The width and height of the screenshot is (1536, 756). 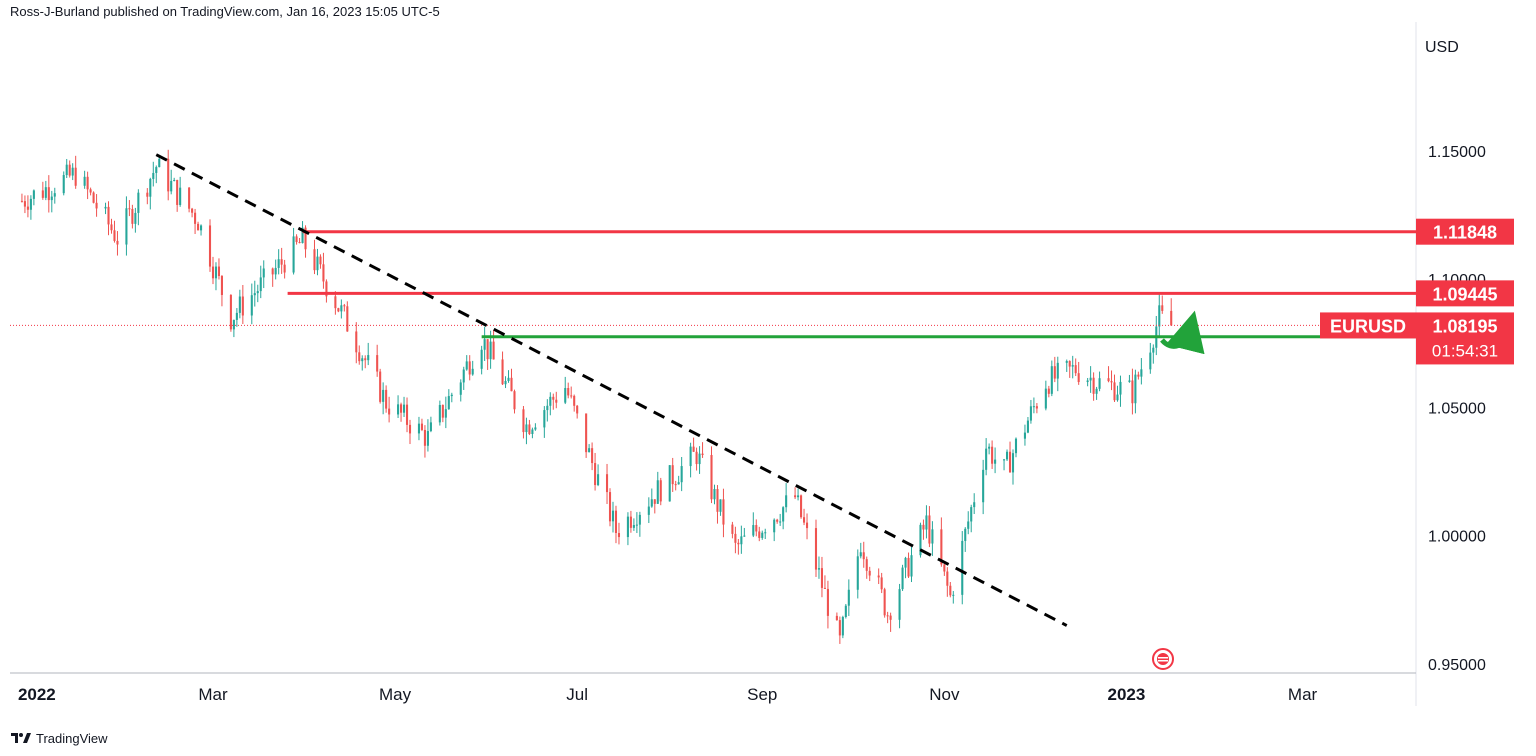 I want to click on footer: TradingView, so click(x=59, y=738).